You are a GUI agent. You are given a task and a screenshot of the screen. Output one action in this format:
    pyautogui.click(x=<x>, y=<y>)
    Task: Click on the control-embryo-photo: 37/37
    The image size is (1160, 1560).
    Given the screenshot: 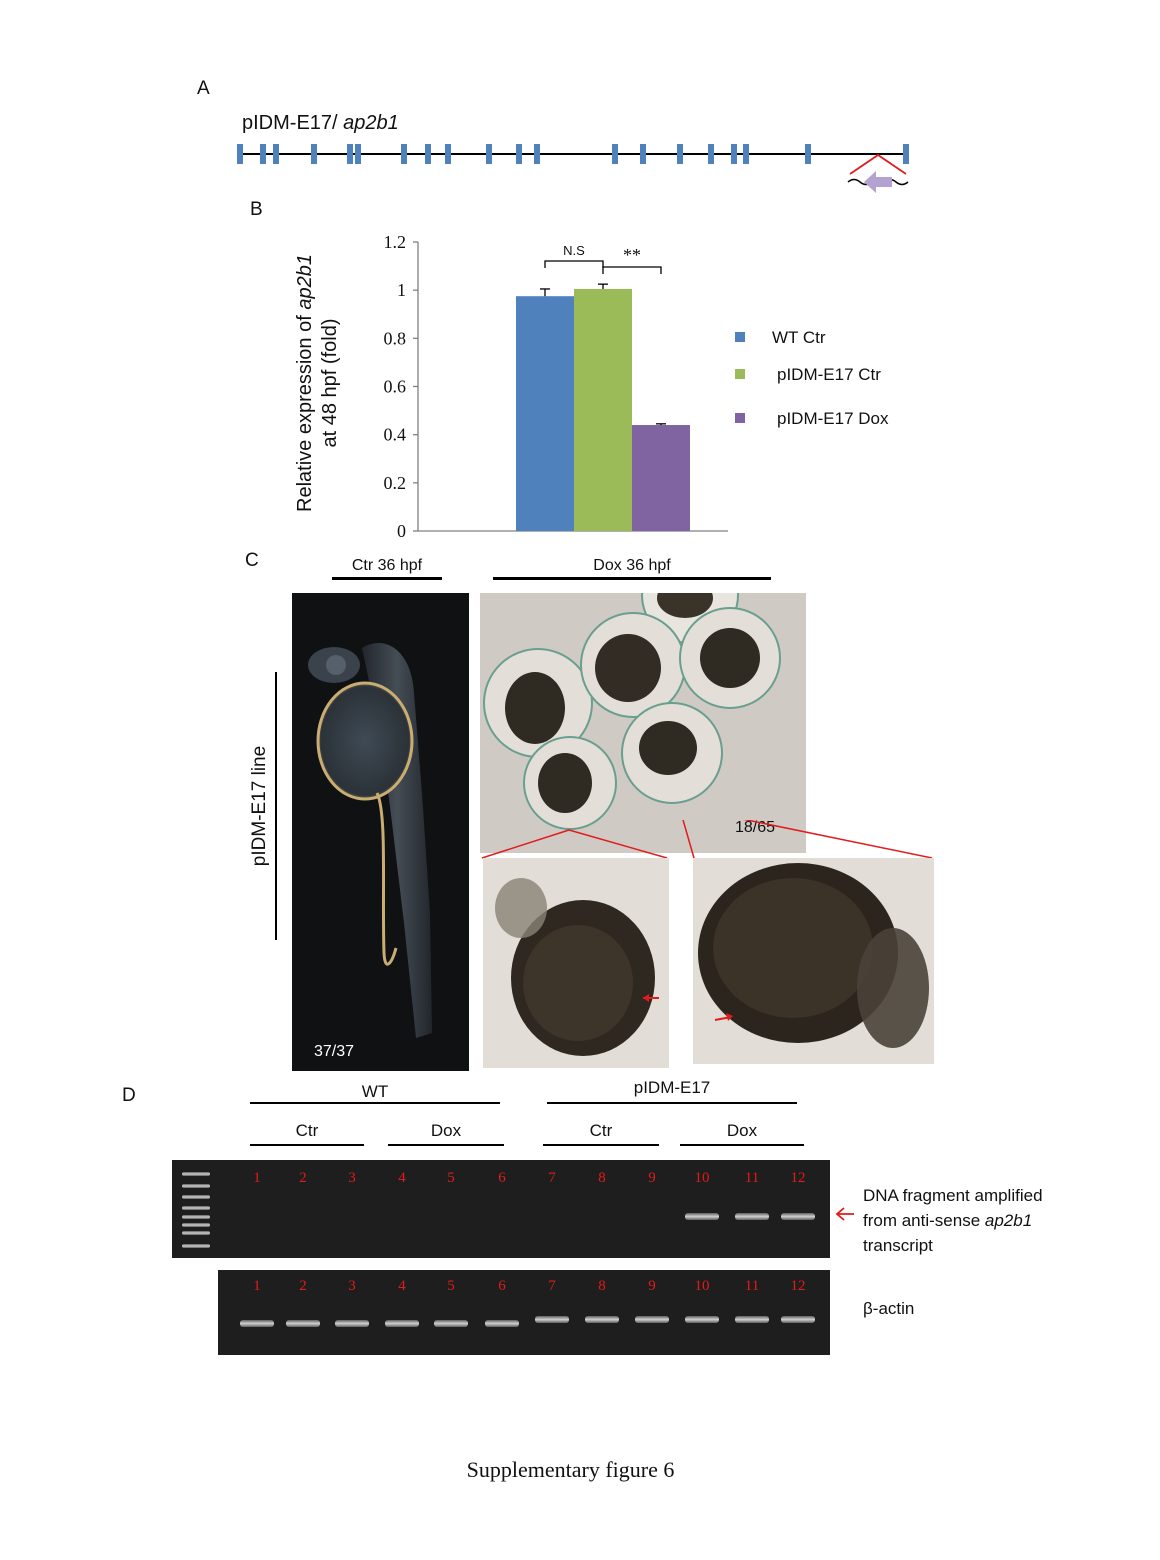 What is the action you would take?
    pyautogui.click(x=380, y=832)
    